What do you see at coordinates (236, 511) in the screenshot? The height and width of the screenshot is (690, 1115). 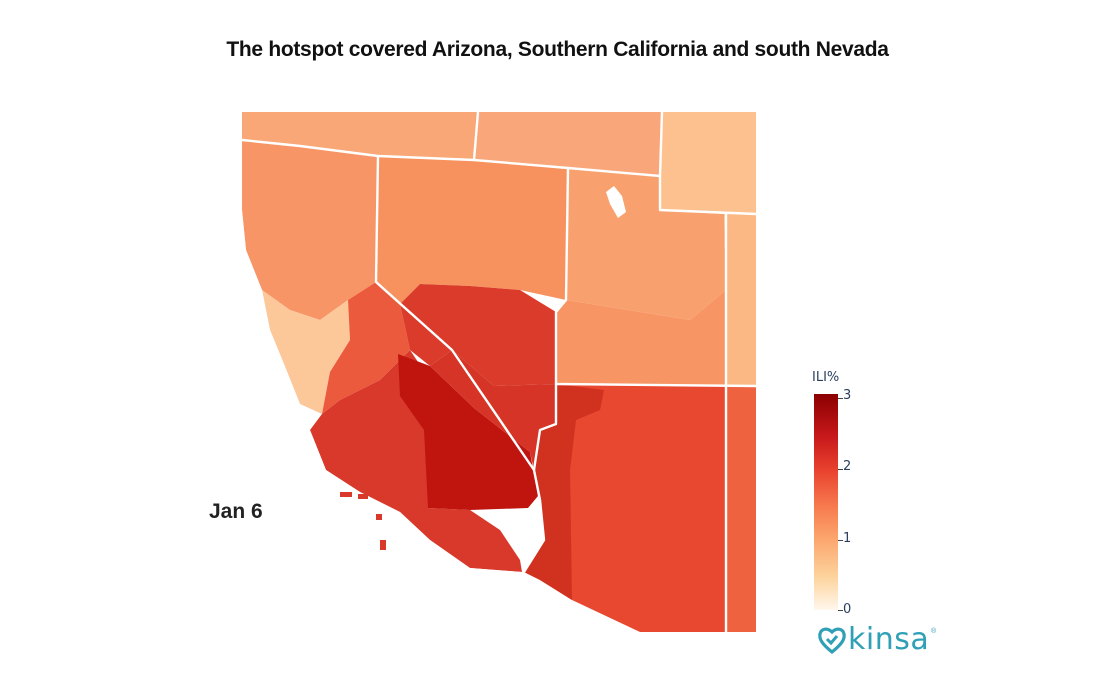 I see `date-label: Jan 6` at bounding box center [236, 511].